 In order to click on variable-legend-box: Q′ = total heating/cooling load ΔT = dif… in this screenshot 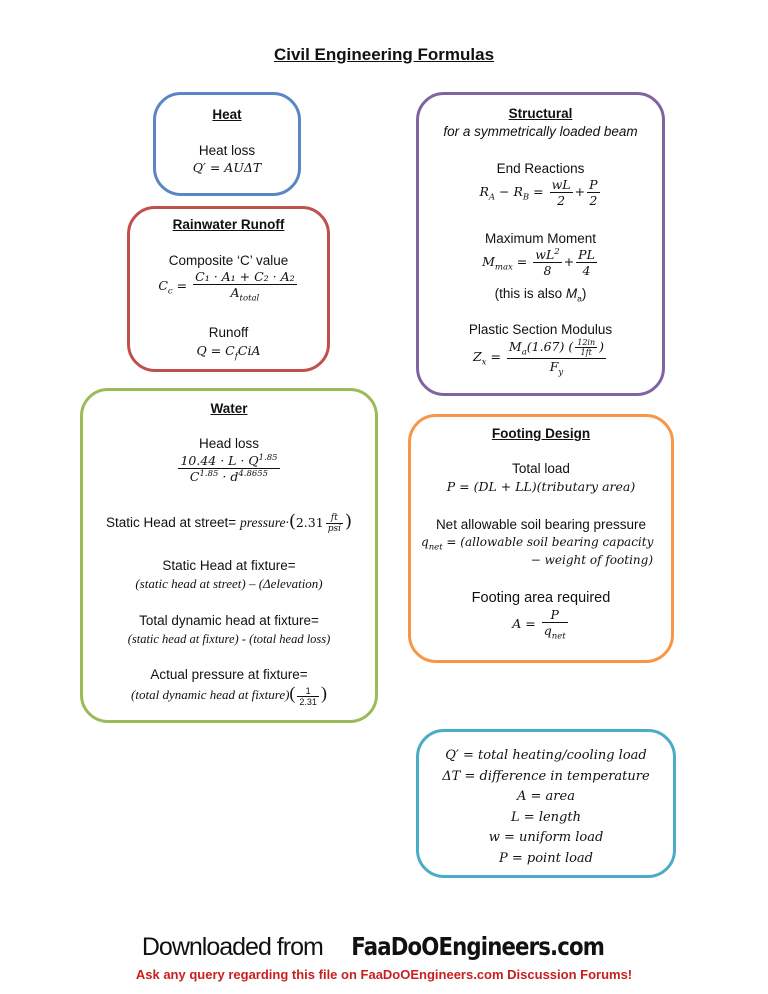, I will do `click(546, 803)`.